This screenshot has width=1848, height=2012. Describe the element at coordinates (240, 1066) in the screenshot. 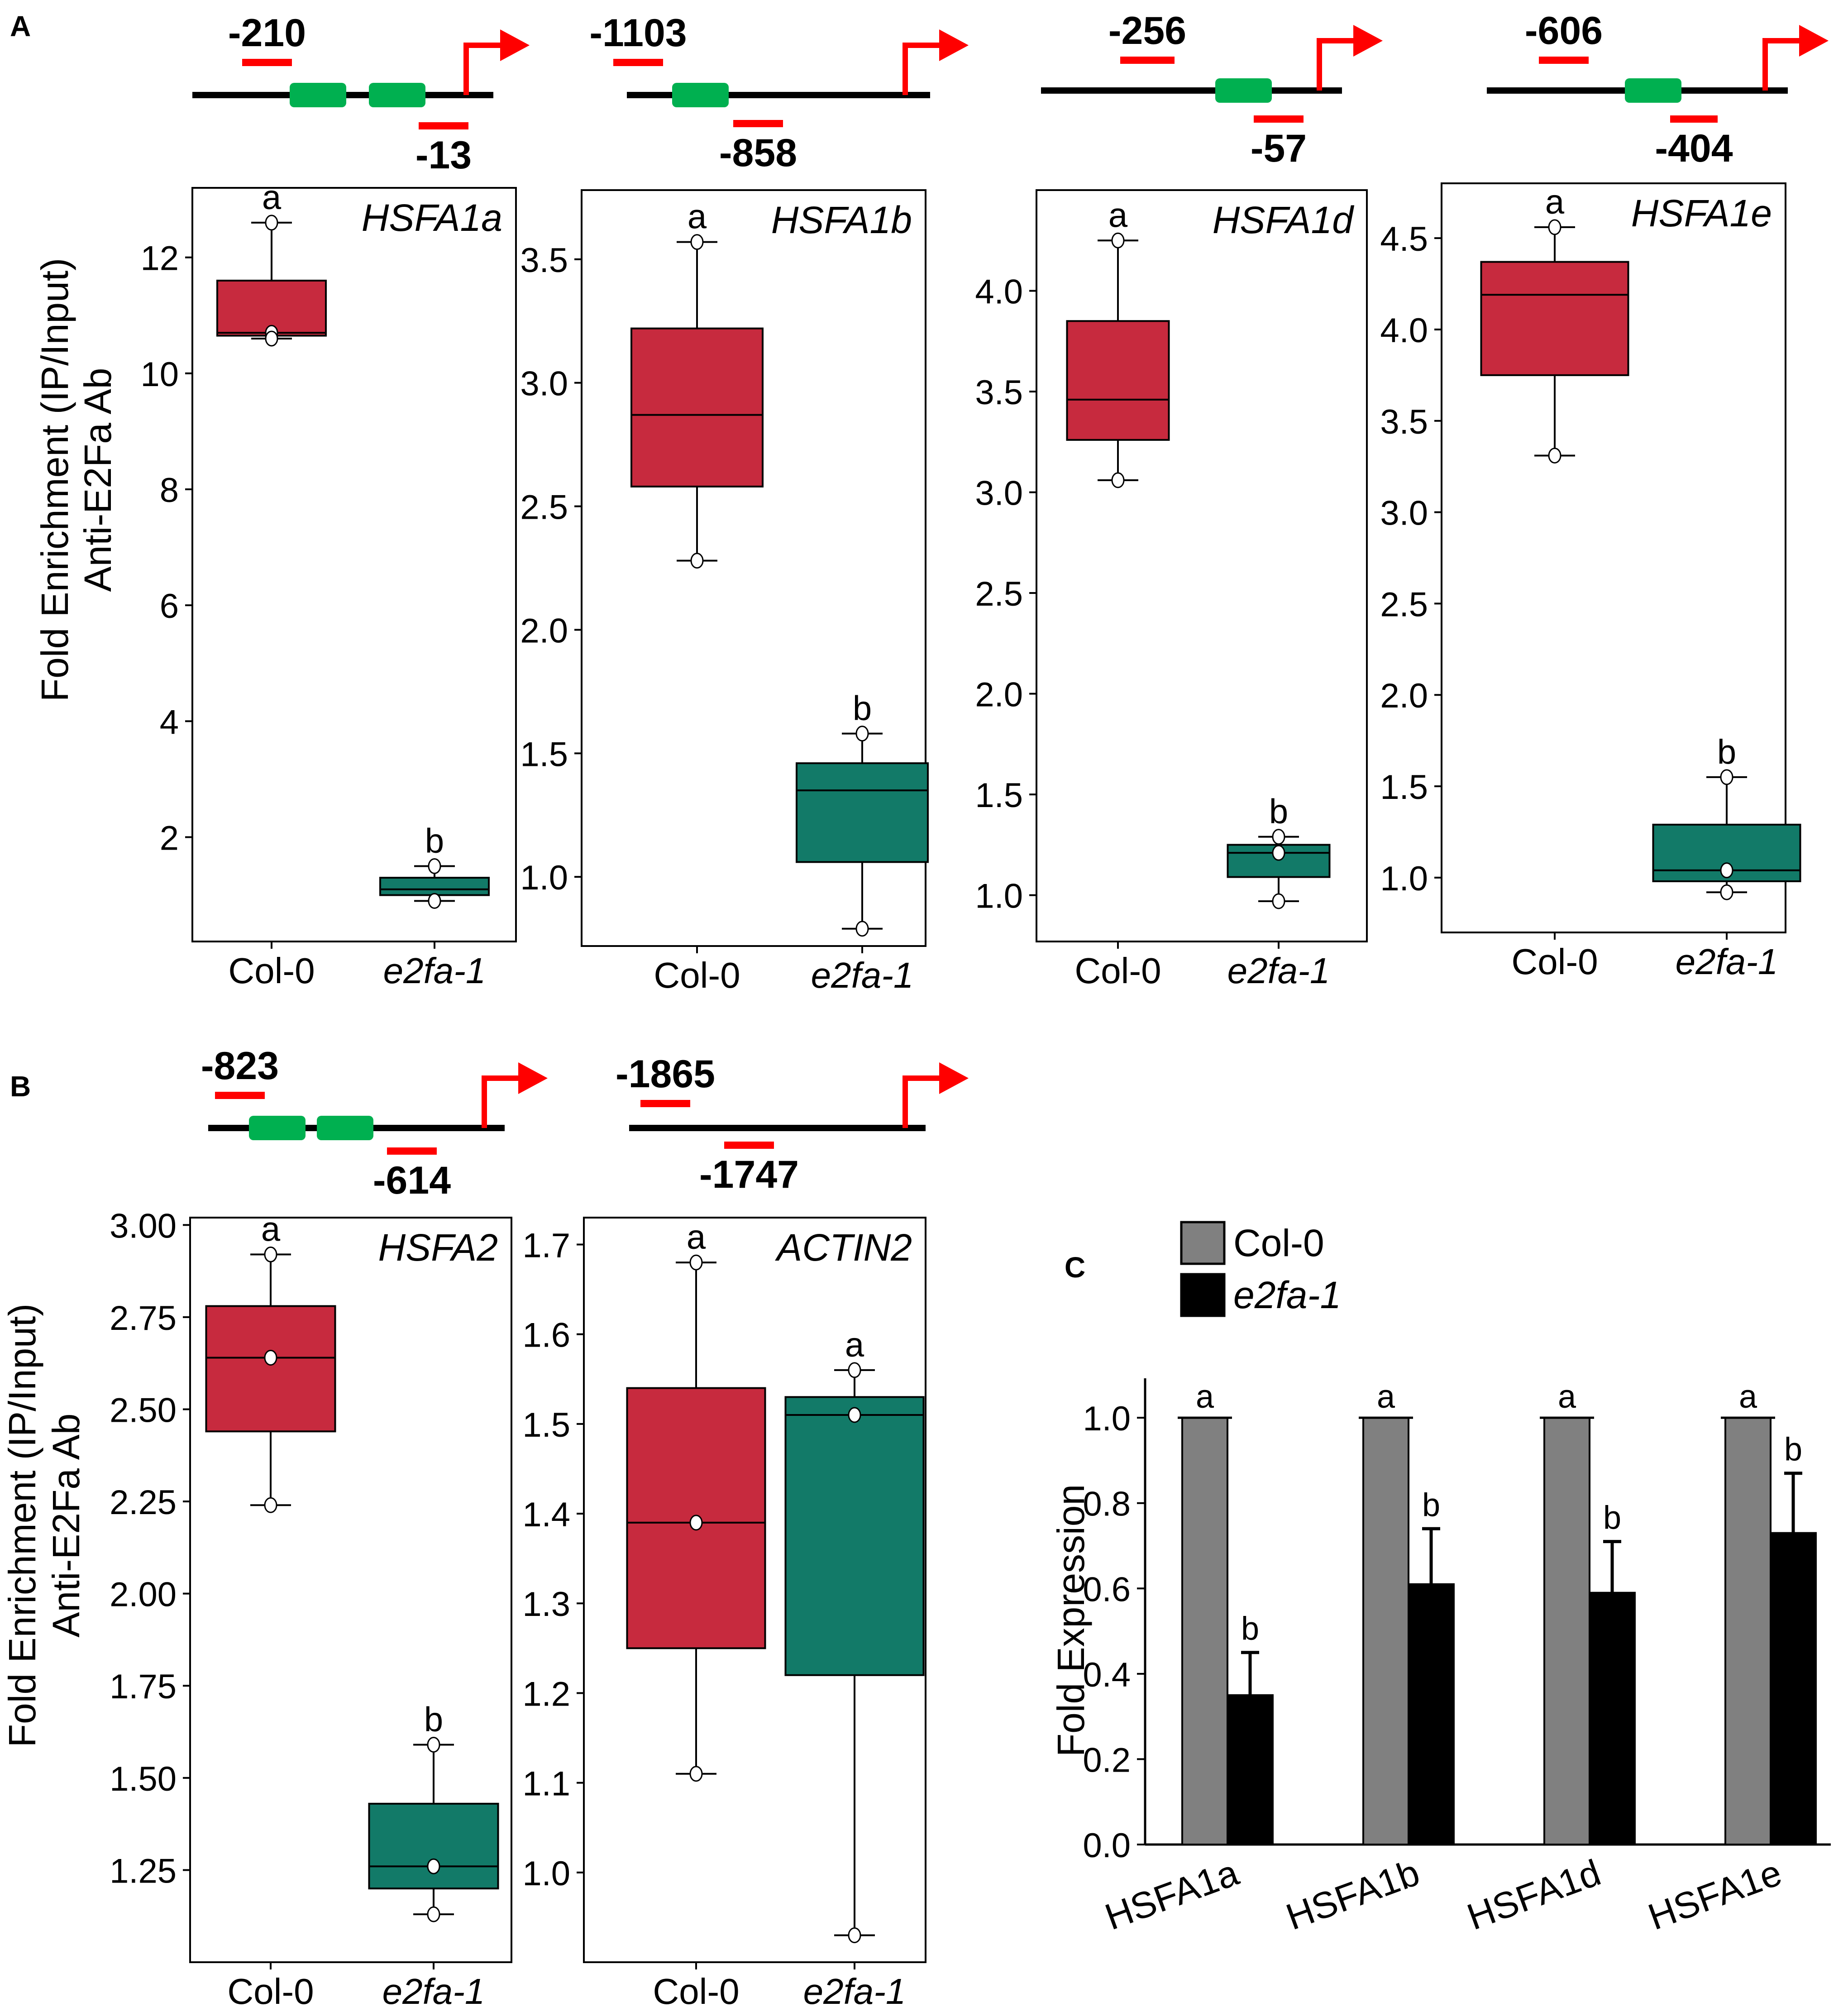

I see `primer-upstream-label: -823` at that location.